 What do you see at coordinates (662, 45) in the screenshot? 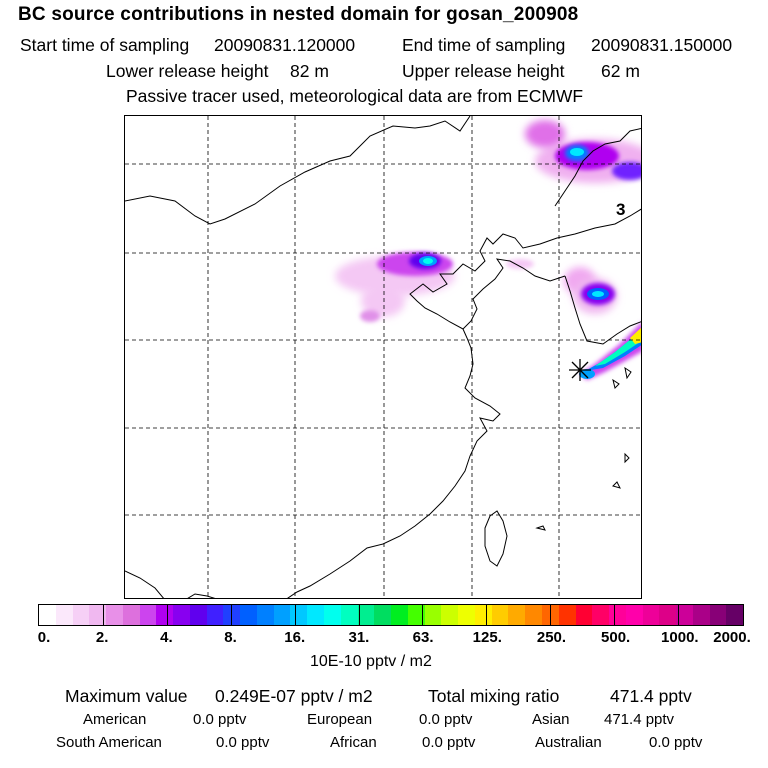
I see `end-time-value: 20090831.150000` at bounding box center [662, 45].